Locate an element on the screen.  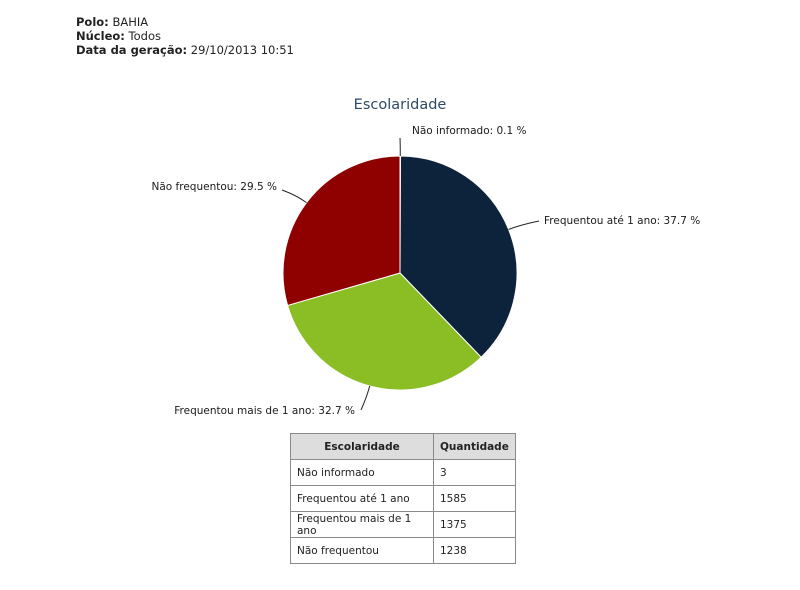
table-row: Não informado 3 is located at coordinates (403, 472).